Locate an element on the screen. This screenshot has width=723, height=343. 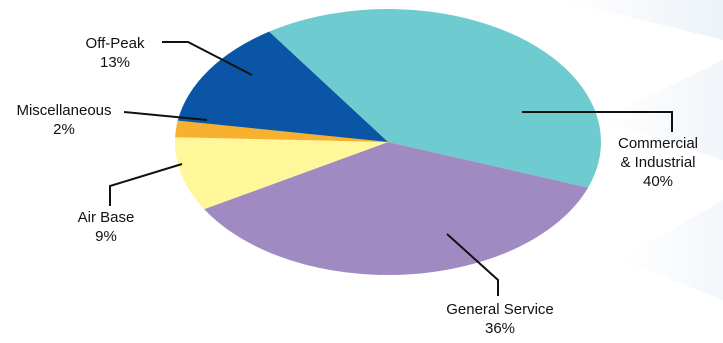
slice-label-miscellaneous: Miscellaneous 2% is located at coordinates (64, 120).